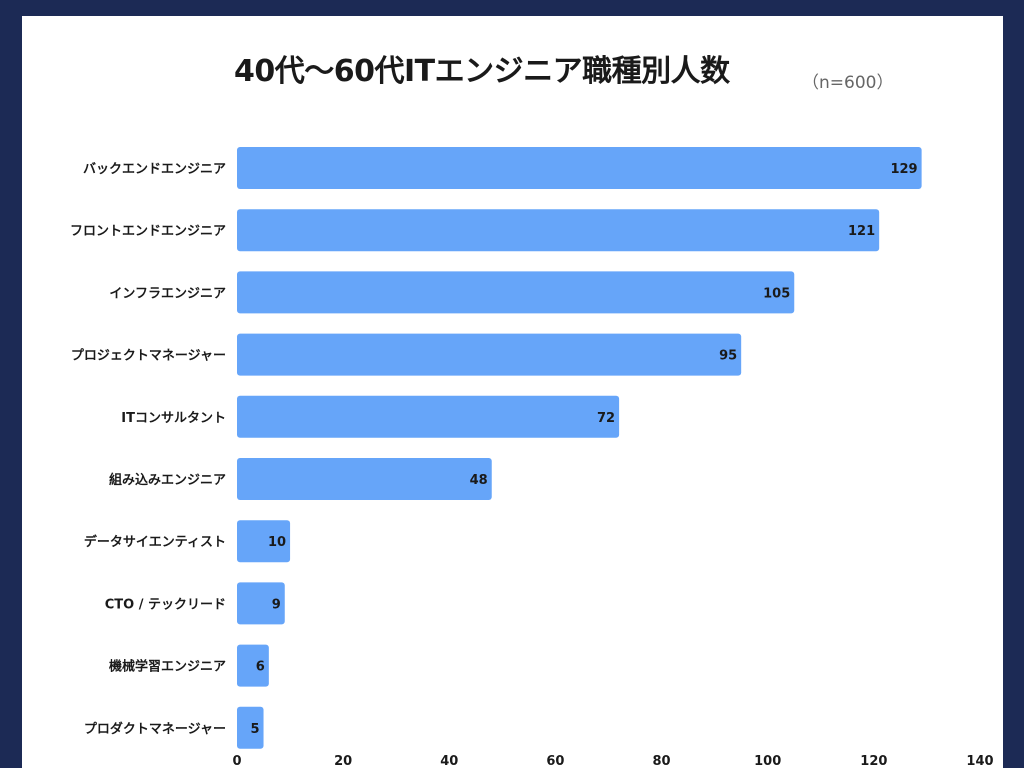 This screenshot has width=1024, height=768. Describe the element at coordinates (776, 293) in the screenshot. I see `value-label-2: 105` at that location.